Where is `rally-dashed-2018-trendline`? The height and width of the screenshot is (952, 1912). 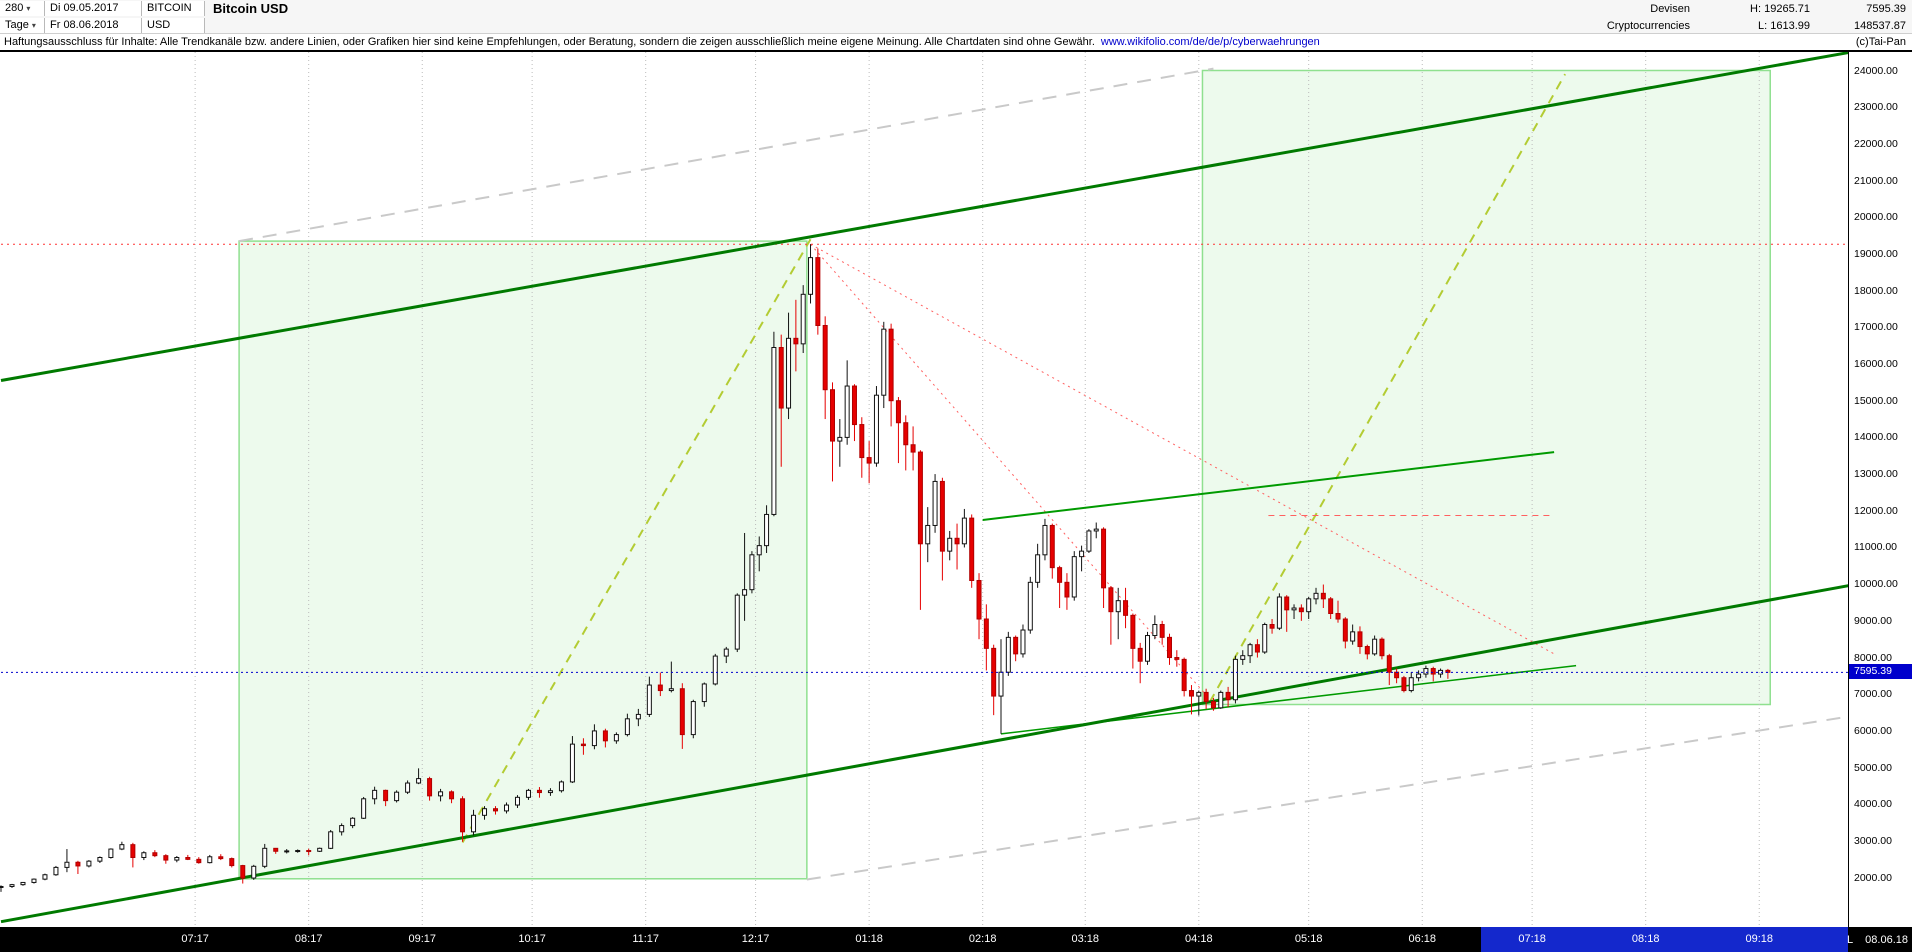 rally-dashed-2018-trendline is located at coordinates (1387, 388).